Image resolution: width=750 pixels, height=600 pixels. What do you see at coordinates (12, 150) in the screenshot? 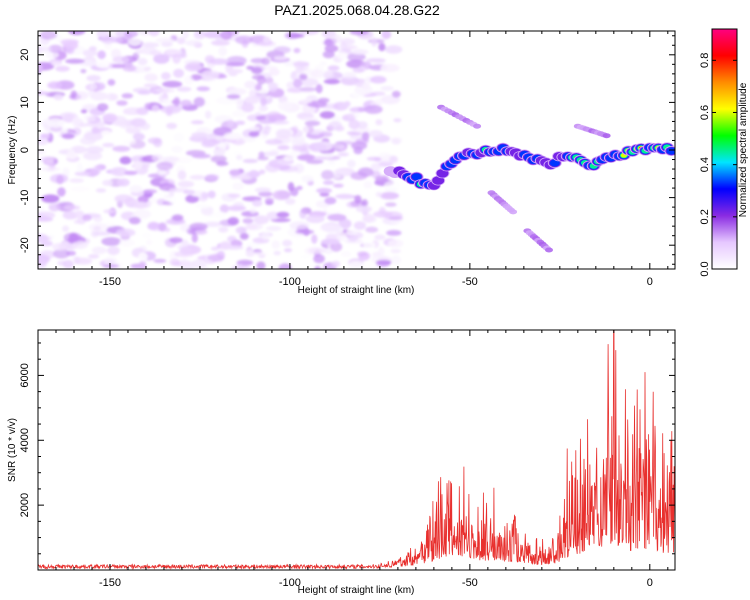
I see `spectrogram-y-label: Frequency (Hz)` at bounding box center [12, 150].